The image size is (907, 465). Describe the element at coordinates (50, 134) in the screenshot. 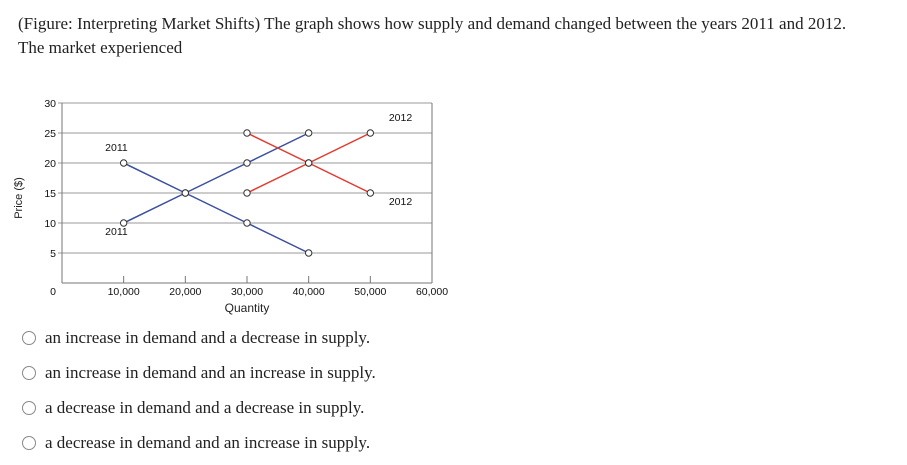

I see `y-tick-label: 25` at that location.